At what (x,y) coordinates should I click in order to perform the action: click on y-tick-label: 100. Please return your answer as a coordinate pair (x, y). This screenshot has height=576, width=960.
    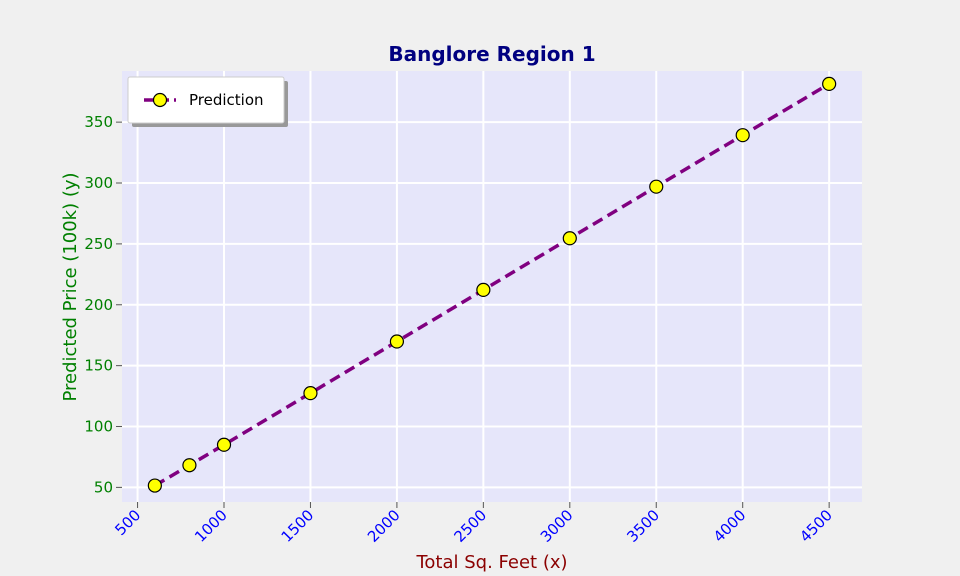
    Looking at the image, I should click on (98, 427).